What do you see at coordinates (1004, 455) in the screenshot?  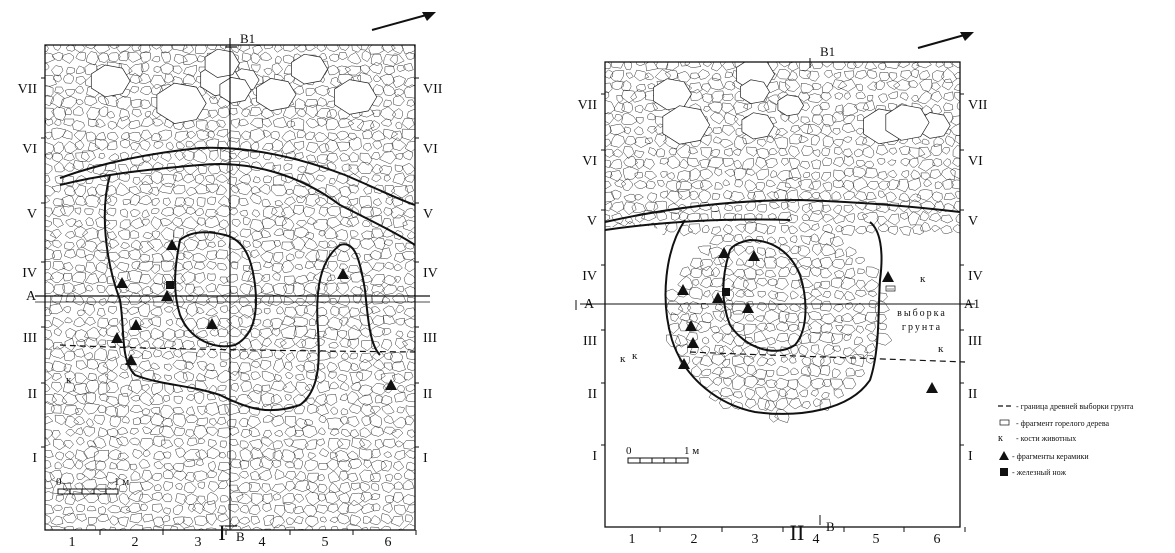 I see `triangle-icon` at bounding box center [1004, 455].